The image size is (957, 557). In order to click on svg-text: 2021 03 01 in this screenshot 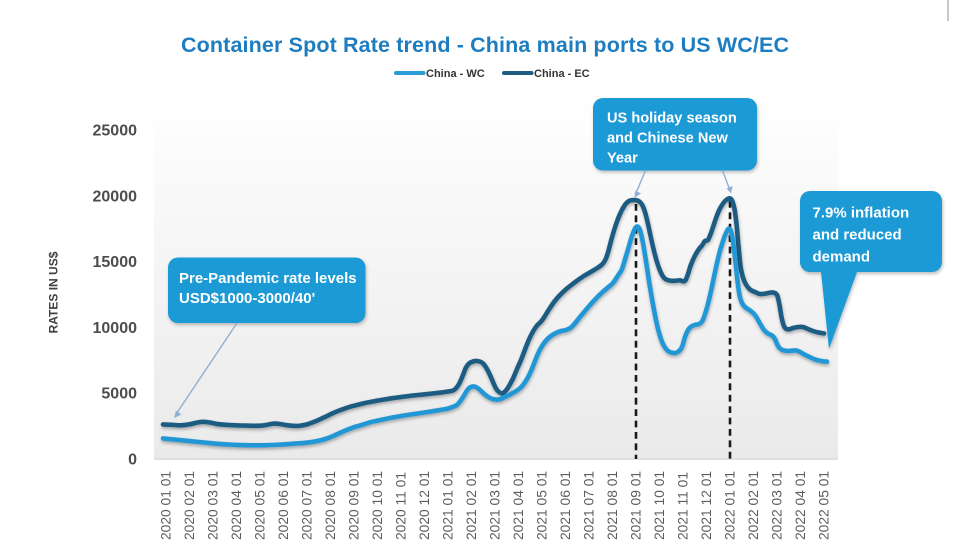, I will do `click(495, 505)`.